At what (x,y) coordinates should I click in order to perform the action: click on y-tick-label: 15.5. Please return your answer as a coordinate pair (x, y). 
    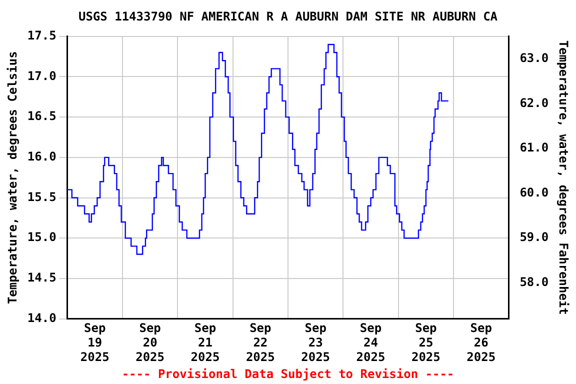
    Looking at the image, I should click on (41, 197).